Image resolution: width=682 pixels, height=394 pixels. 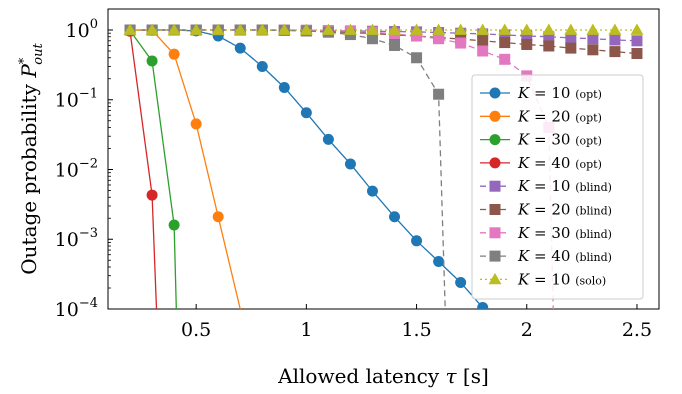 I want to click on legend-item: K = 10 (opt), so click(x=541, y=93).